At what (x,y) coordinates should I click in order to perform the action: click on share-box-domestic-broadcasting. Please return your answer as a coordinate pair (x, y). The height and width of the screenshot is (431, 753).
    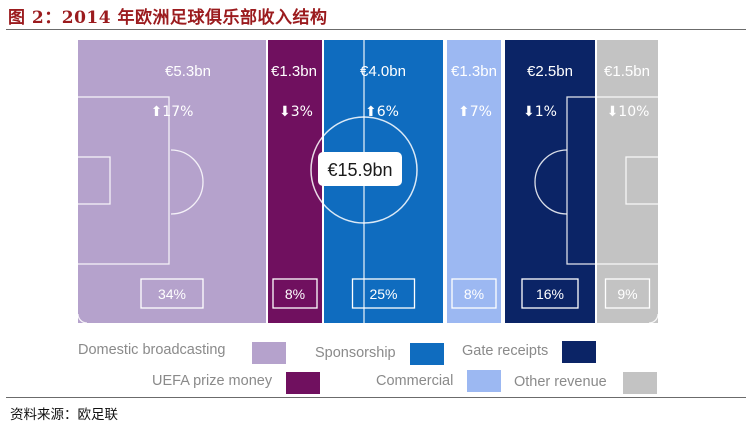
    Looking at the image, I should click on (172, 293).